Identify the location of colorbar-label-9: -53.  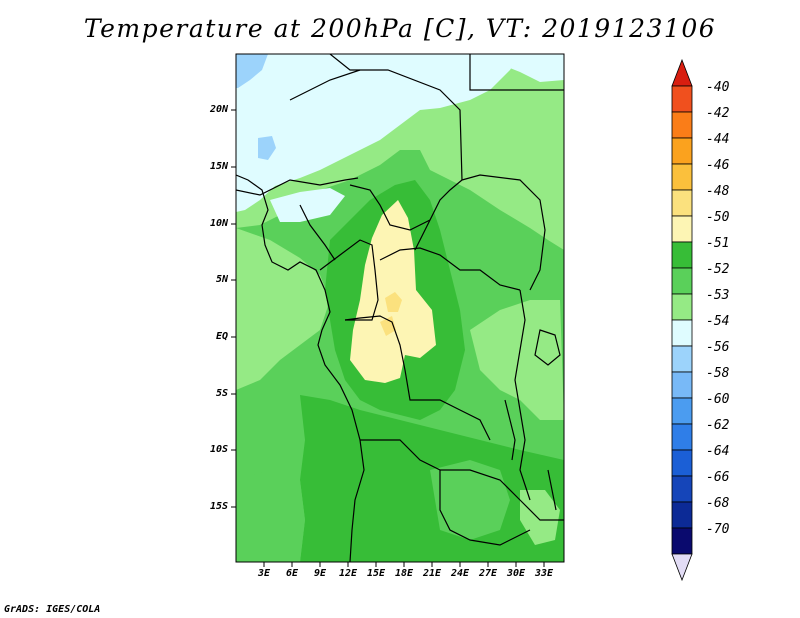
(718, 295).